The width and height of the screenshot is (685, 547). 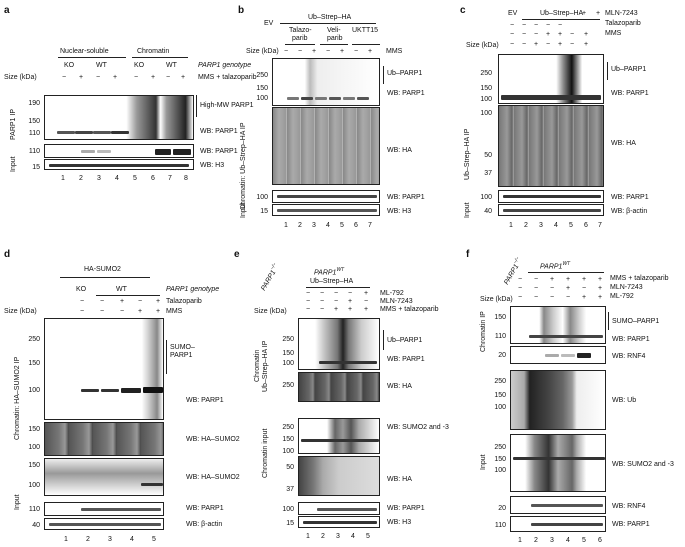 I want to click on annotation: SUMO–PARP1, so click(x=636, y=321).